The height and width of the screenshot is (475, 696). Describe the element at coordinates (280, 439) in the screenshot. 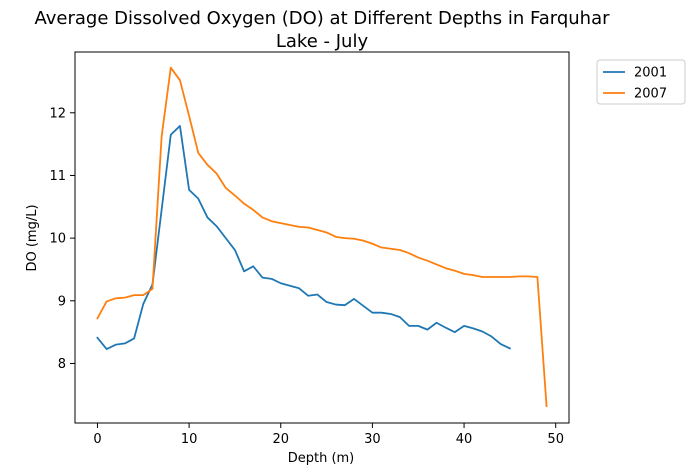

I see `x-tick-label: 20` at that location.